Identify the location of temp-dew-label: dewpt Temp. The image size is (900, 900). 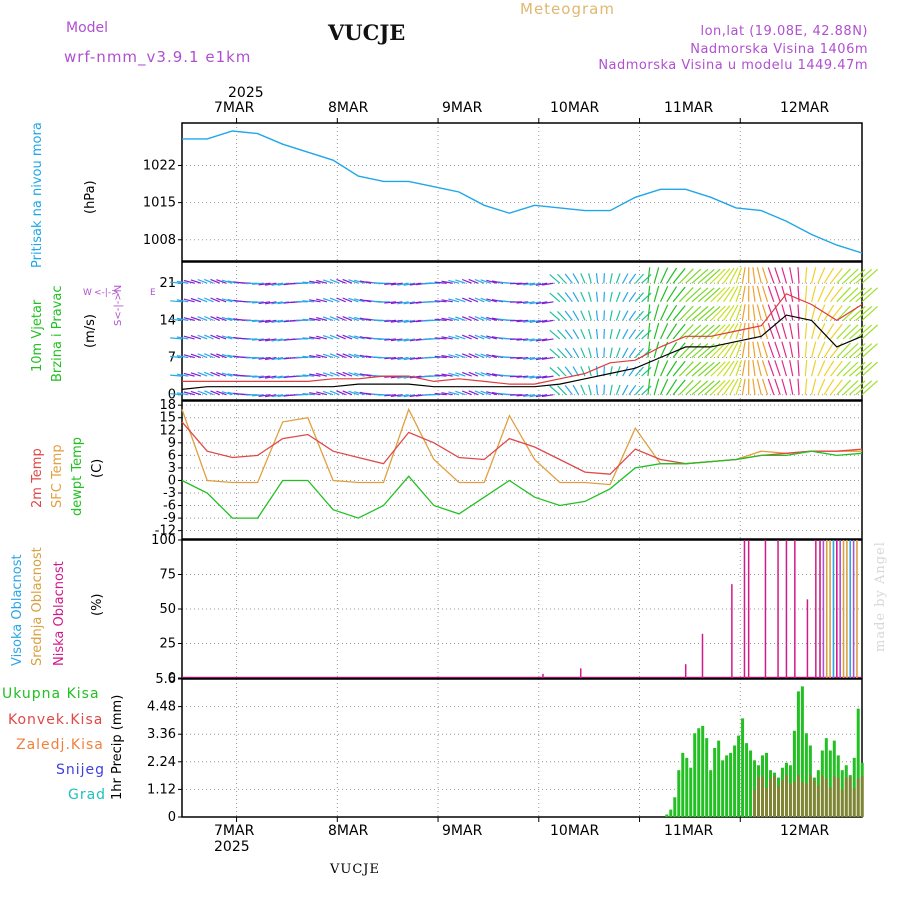
(77, 476).